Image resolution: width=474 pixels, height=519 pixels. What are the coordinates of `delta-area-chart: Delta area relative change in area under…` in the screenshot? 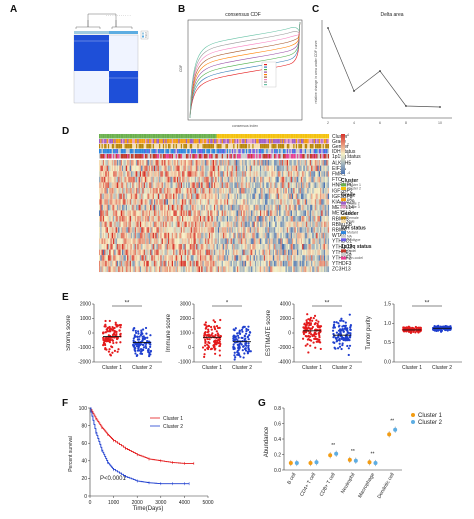 It's located at (383, 68).